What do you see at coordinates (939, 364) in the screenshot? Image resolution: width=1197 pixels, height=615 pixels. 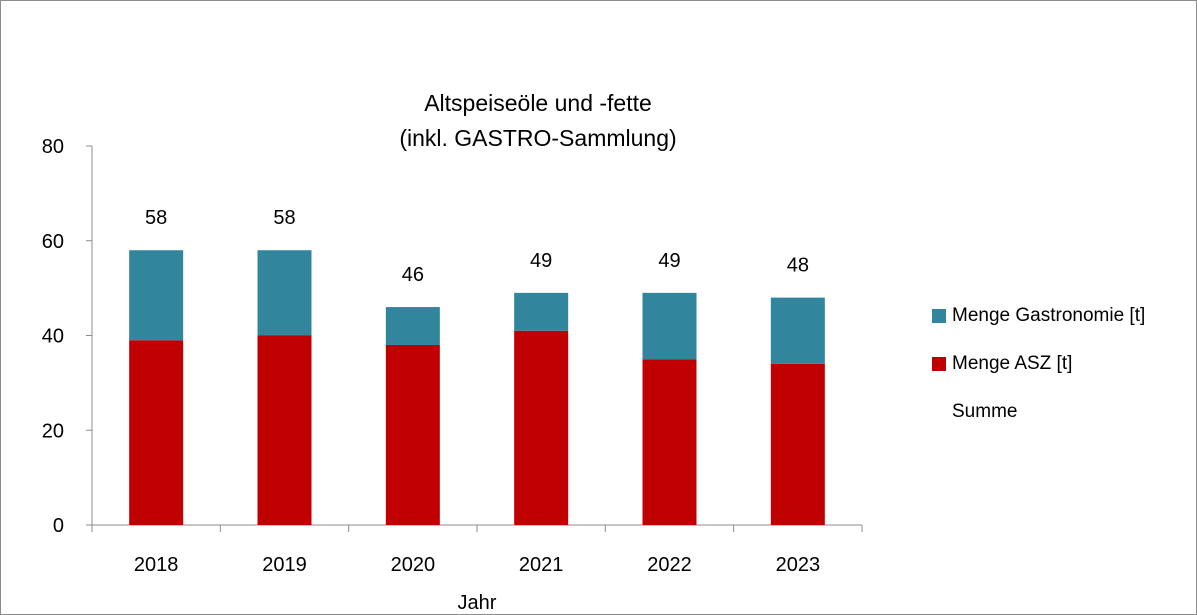 I see `legend-swatch-asz` at bounding box center [939, 364].